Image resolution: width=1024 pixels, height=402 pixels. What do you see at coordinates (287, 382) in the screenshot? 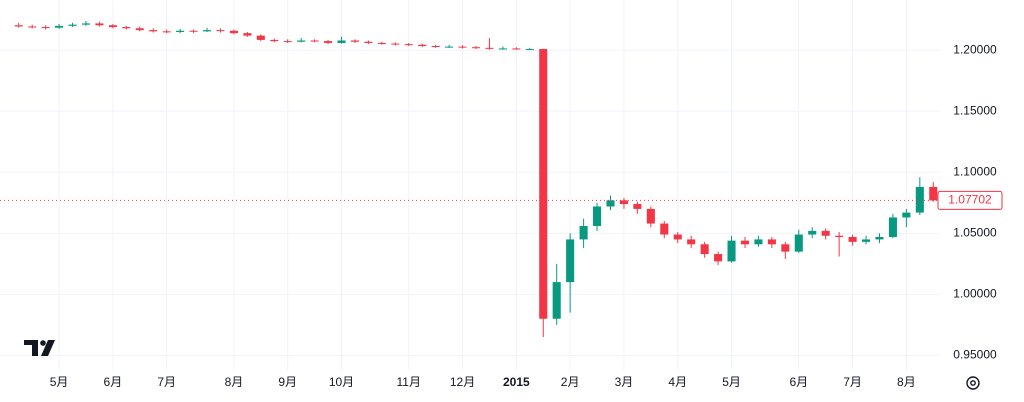
I see `x-tick-label: 9月` at bounding box center [287, 382].